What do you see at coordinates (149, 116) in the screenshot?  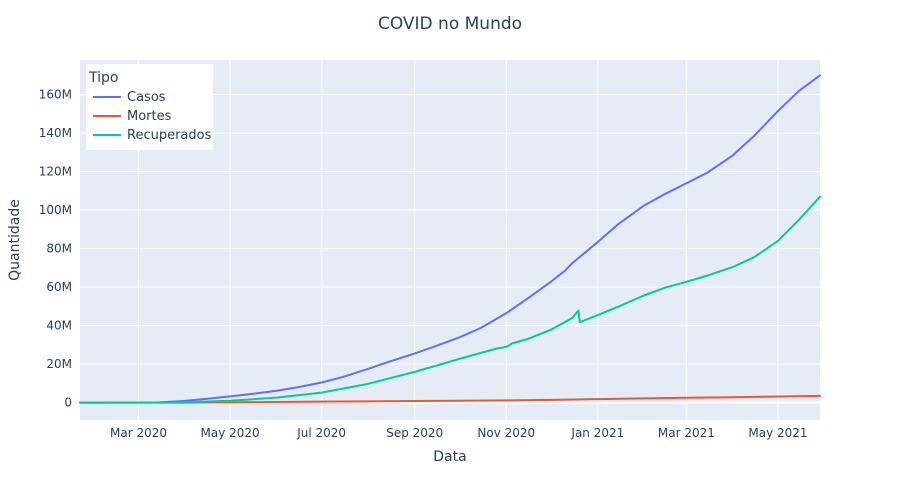 I see `legend-label-mortes: Mortes` at bounding box center [149, 116].